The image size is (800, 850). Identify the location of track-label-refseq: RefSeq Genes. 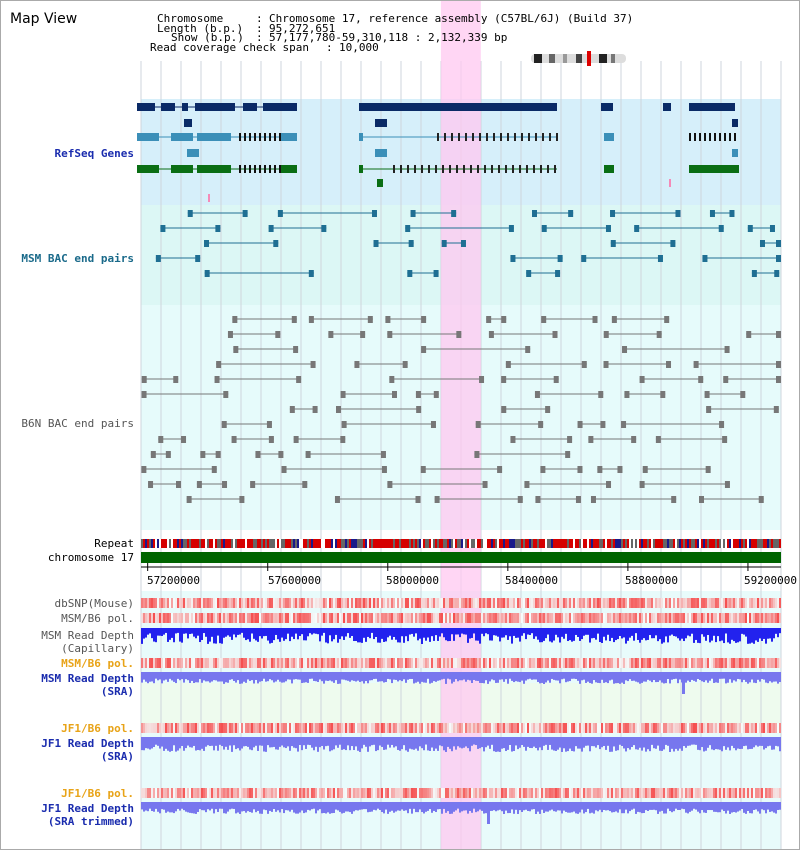
(94, 153).